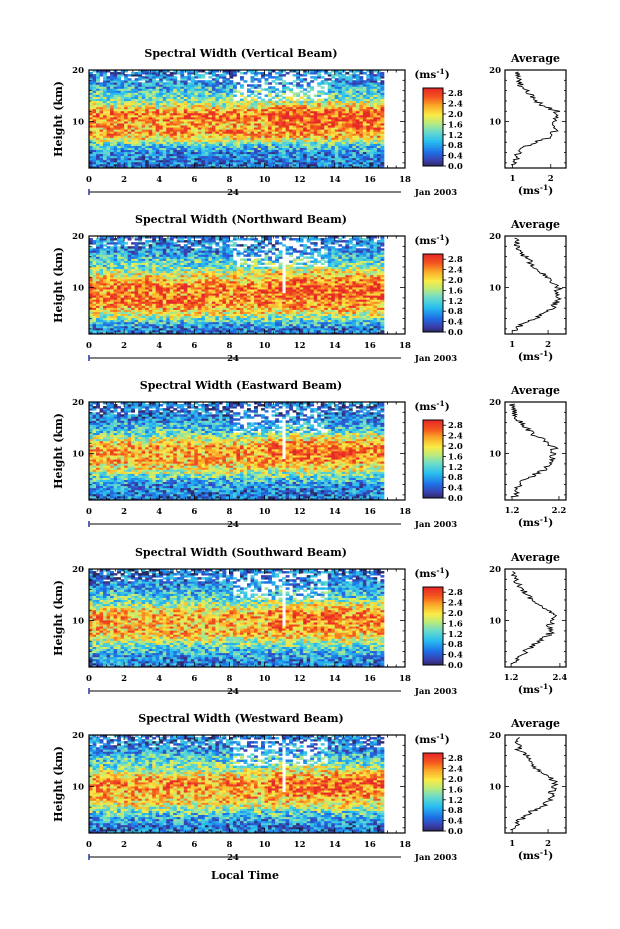 The image size is (620, 929). I want to click on x-tick-label: 8, so click(229, 180).